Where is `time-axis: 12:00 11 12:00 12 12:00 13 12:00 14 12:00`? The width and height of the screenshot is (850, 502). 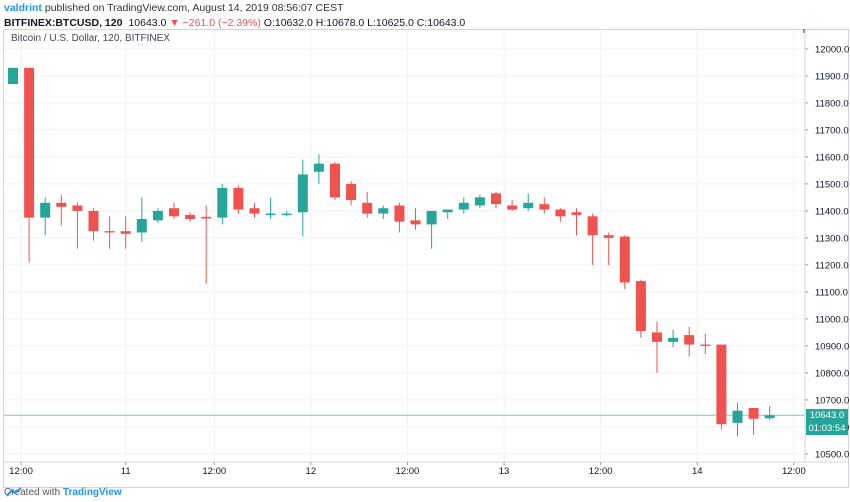
time-axis: 12:00 11 12:00 12 12:00 13 12:00 14 12:00 is located at coordinates (426, 469).